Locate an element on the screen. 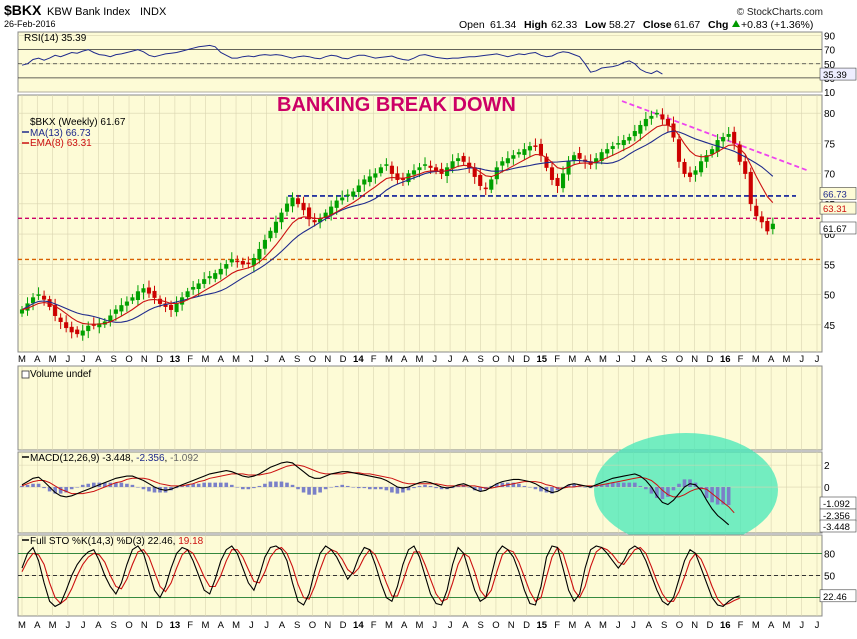 Image resolution: width=857 pixels, height=639 pixels. macd-tag-macd: -3.448 is located at coordinates (836, 527).